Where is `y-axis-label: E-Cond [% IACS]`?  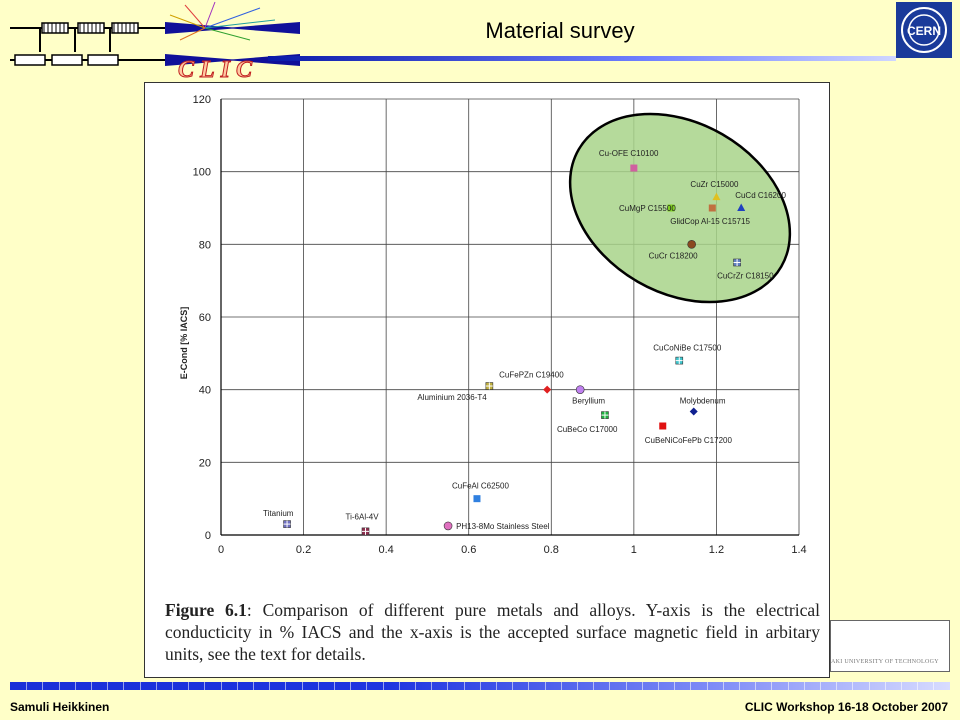 y-axis-label: E-Cond [% IACS] is located at coordinates (184, 343).